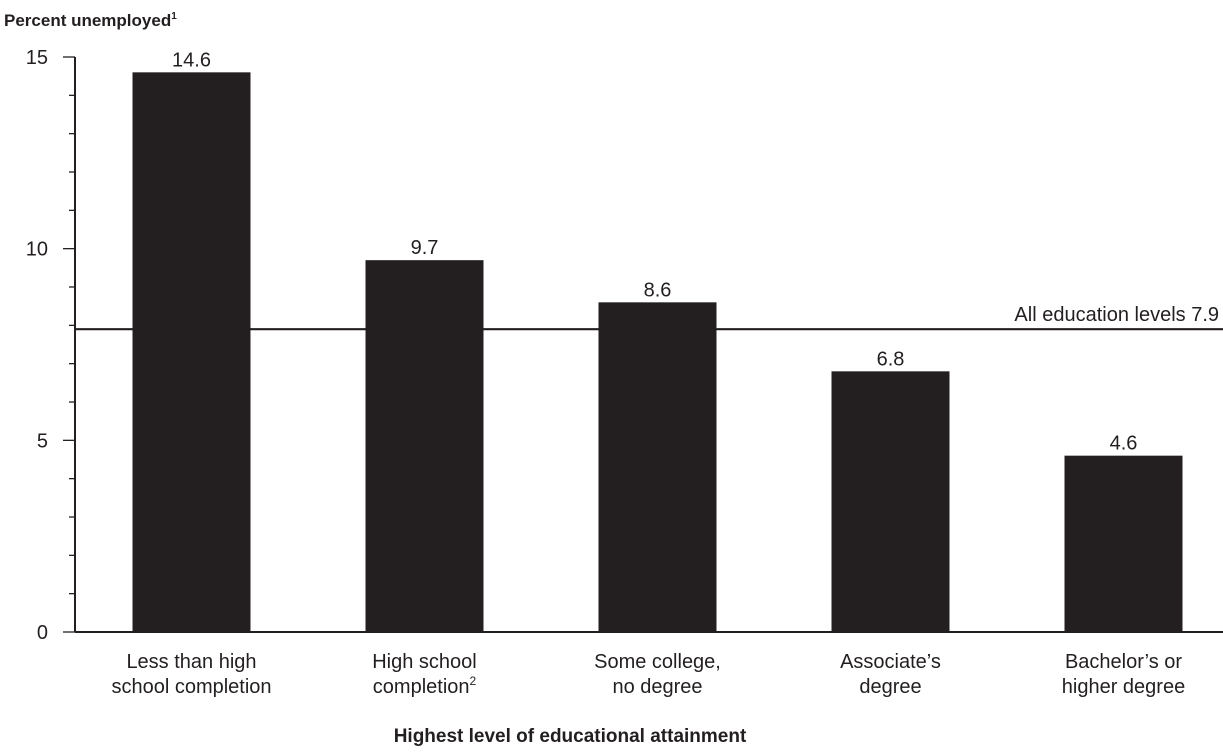 This screenshot has height=753, width=1223. I want to click on category-label: Some college, no degree, so click(657, 674).